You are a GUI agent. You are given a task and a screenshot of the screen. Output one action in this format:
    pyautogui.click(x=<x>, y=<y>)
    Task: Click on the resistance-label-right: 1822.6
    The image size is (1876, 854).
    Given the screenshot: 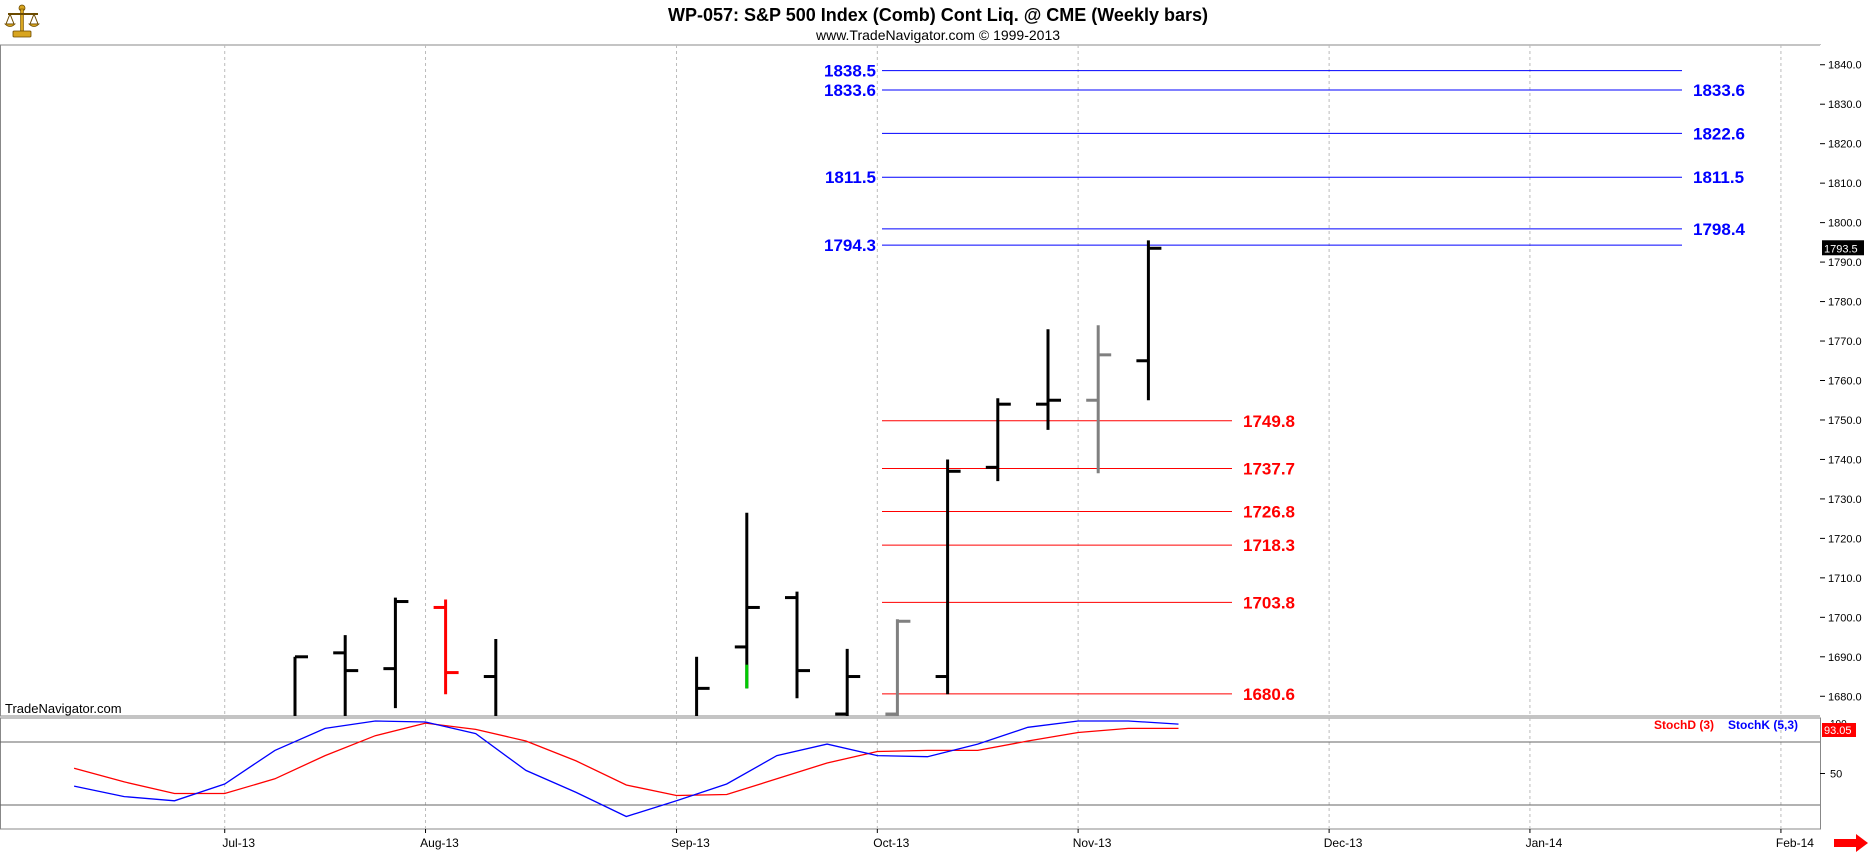 What is the action you would take?
    pyautogui.click(x=1719, y=133)
    